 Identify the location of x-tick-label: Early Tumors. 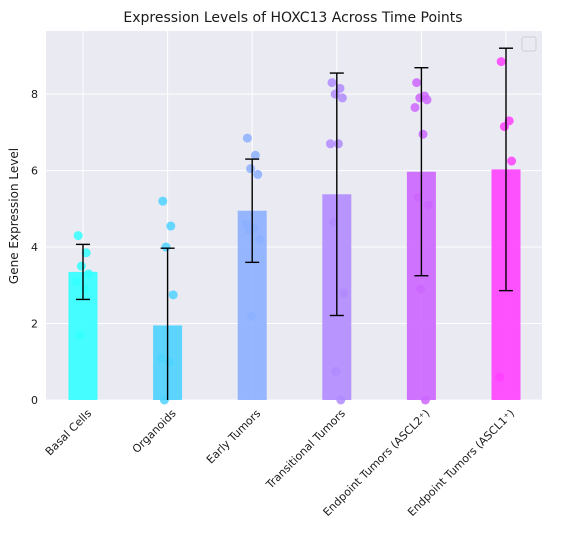
(234, 437).